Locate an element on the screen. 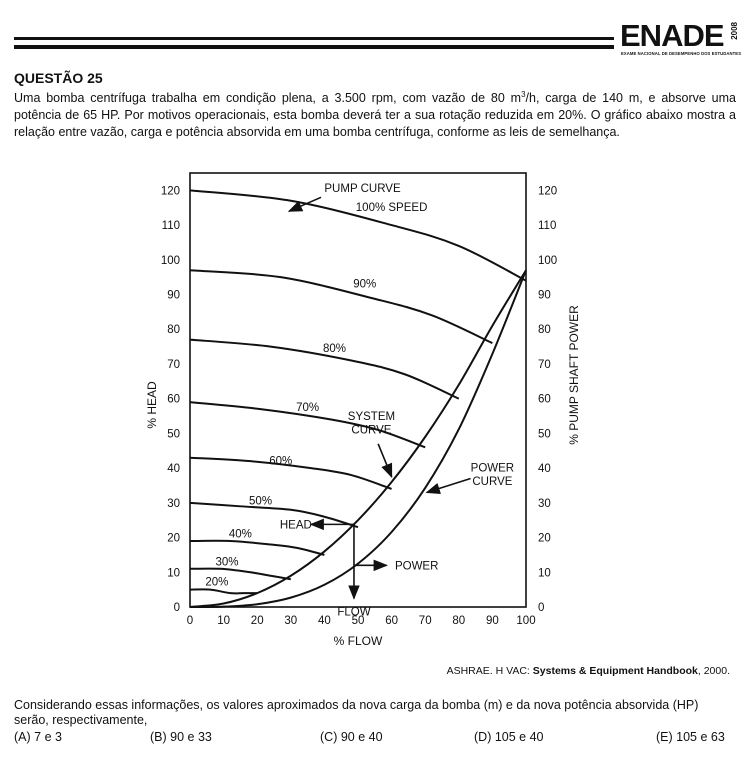  y-tick-label-right: 110 is located at coordinates (547, 226).